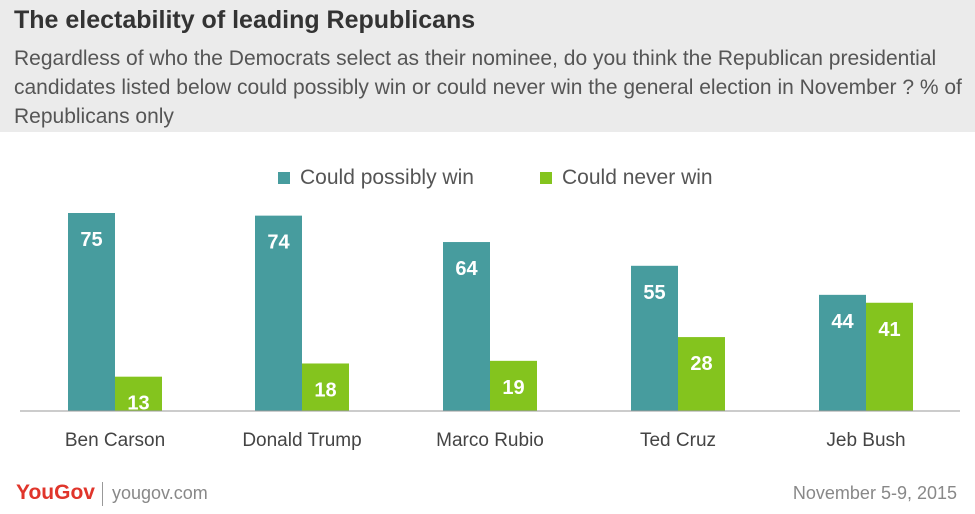  I want to click on chart-title: The electability of leading Republicans, so click(245, 20).